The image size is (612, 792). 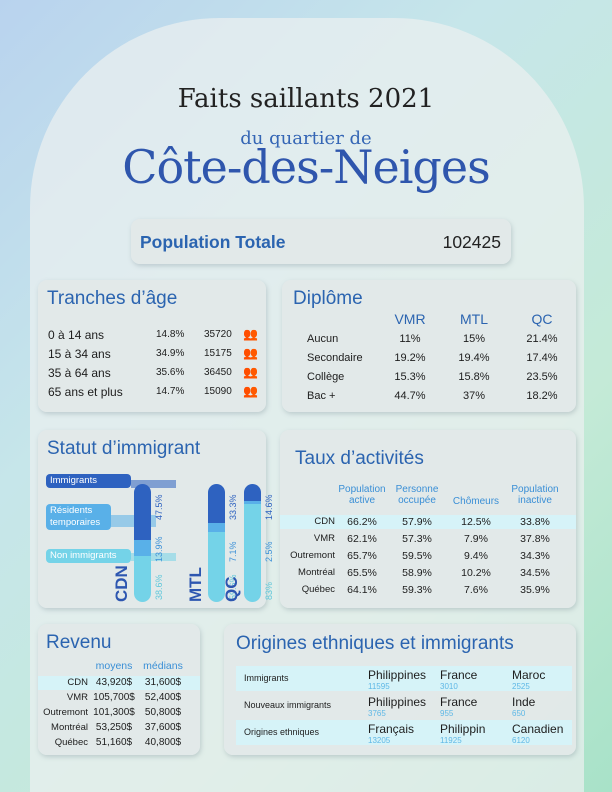 What do you see at coordinates (362, 495) in the screenshot?
I see `activite-col-header: Population active` at bounding box center [362, 495].